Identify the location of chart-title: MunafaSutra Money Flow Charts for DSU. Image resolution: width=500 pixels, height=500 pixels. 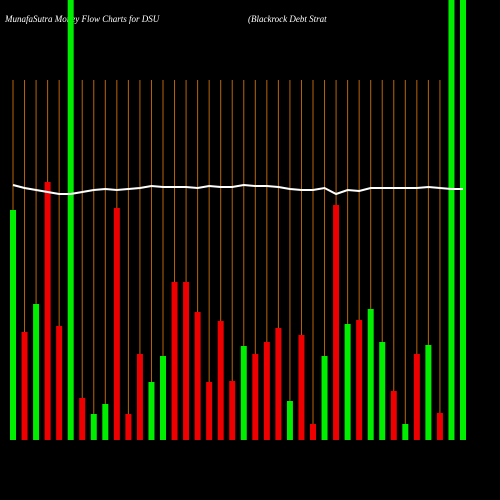
(82, 19).